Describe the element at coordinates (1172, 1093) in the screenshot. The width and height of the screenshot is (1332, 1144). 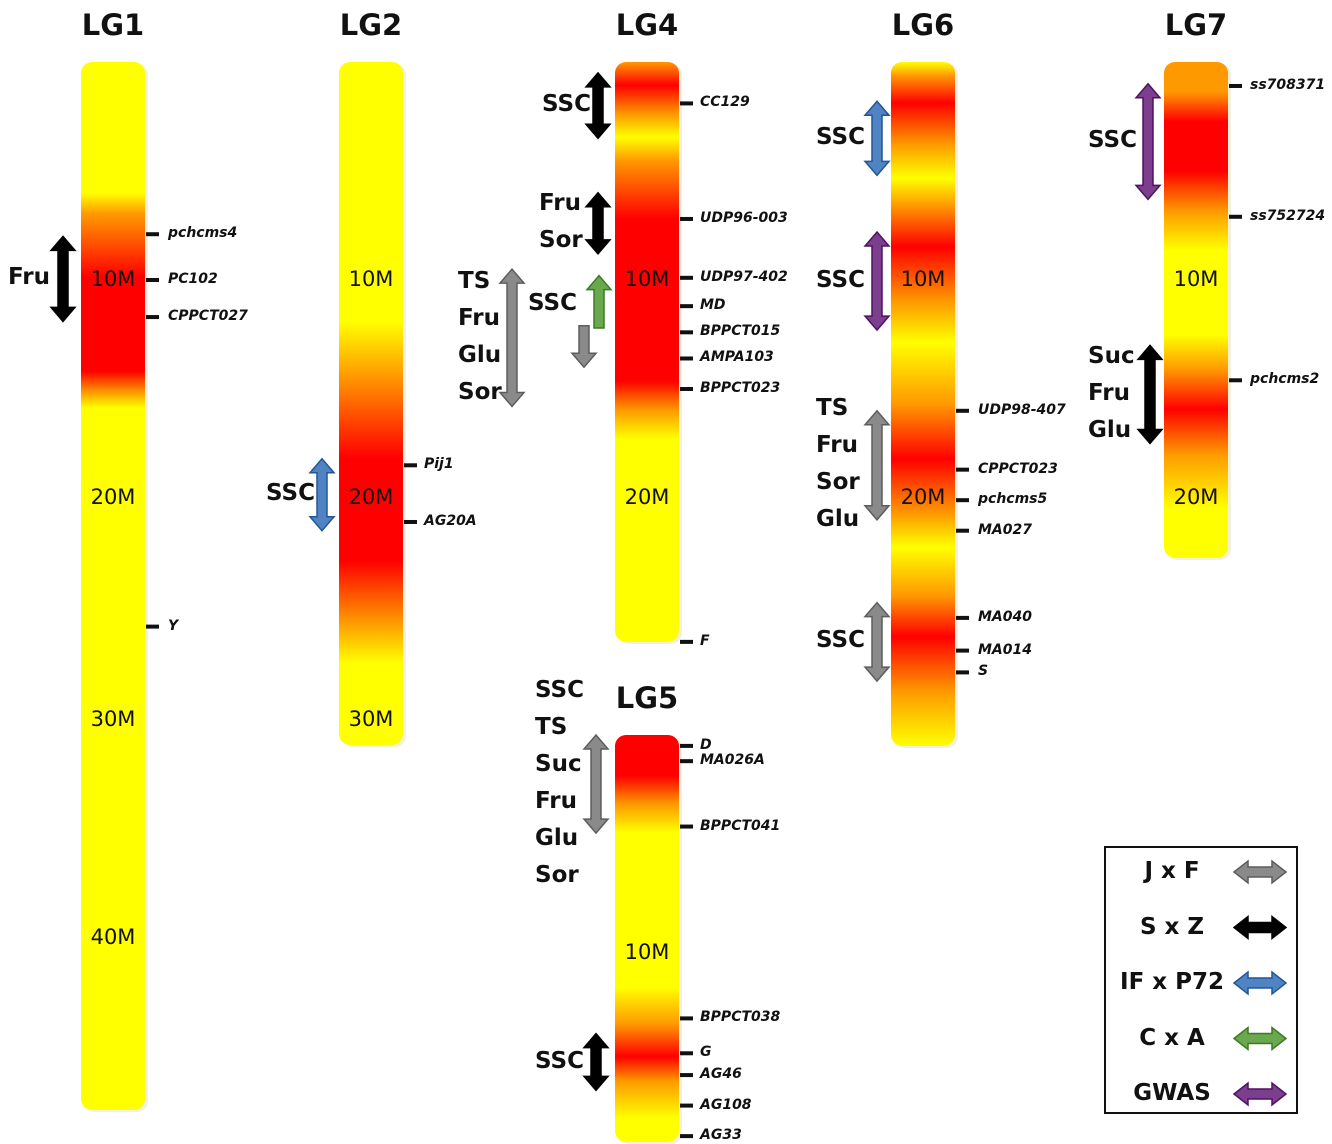
I see `legend-label: GWAS` at that location.